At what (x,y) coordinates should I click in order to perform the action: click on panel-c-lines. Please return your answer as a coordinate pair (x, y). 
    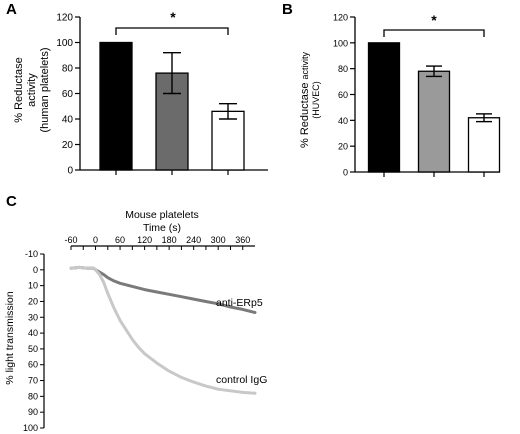
    Looking at the image, I should click on (163, 330).